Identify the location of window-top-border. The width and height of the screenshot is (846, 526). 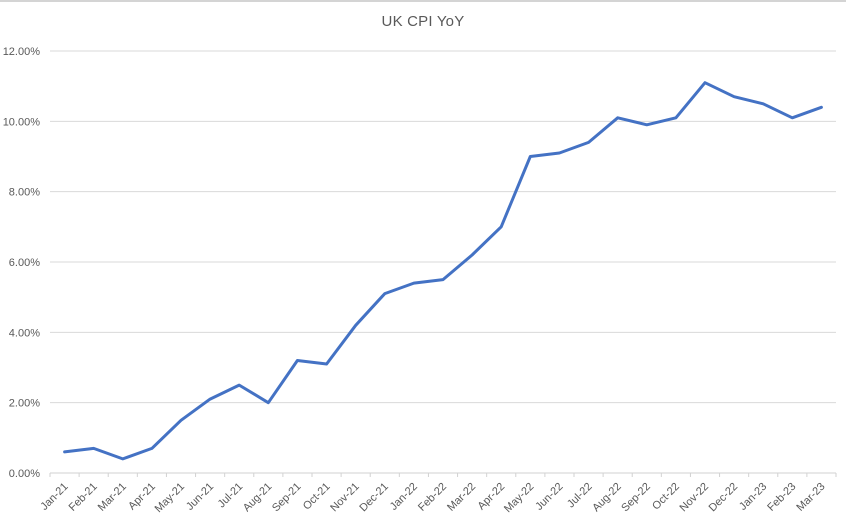
(423, 1).